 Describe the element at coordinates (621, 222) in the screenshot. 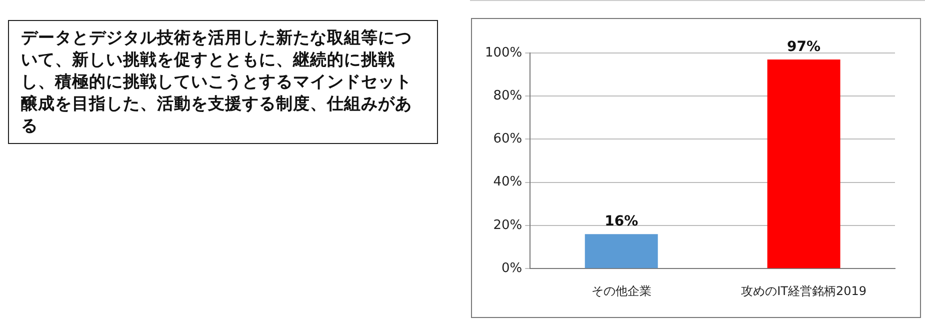

I see `data-label: 16%` at that location.